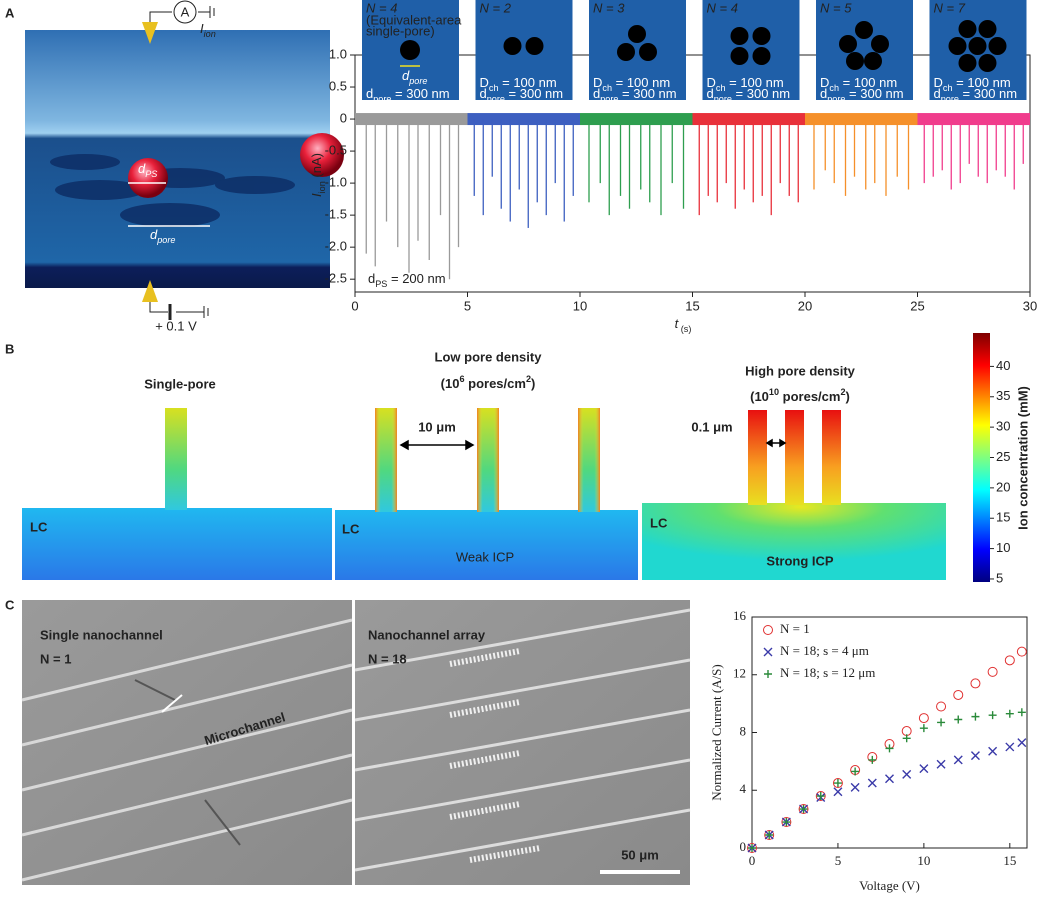 This screenshot has height=906, width=1045. What do you see at coordinates (416, 278) in the screenshot?
I see `annotation-part: = 200 nm` at bounding box center [416, 278].